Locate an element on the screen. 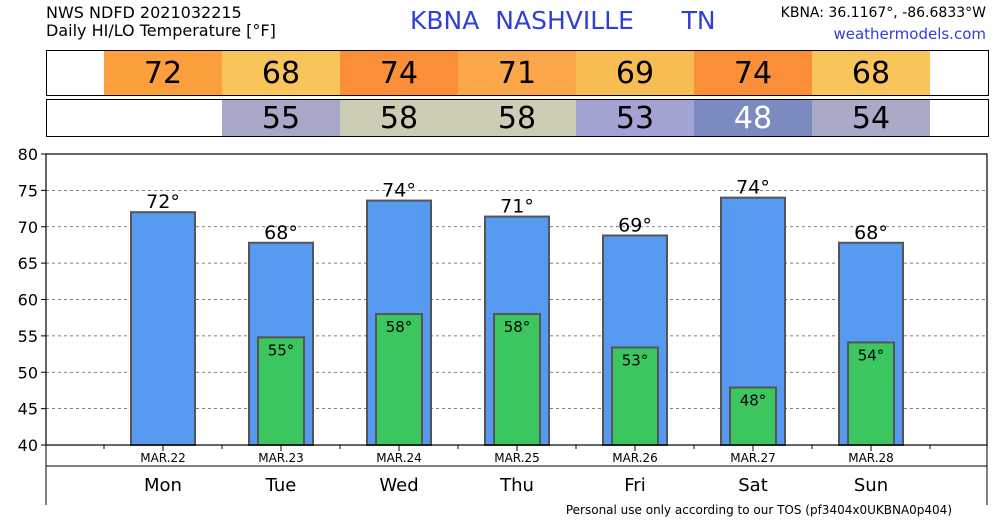 The image size is (1000, 520). low-temp-label: 53° is located at coordinates (635, 361).